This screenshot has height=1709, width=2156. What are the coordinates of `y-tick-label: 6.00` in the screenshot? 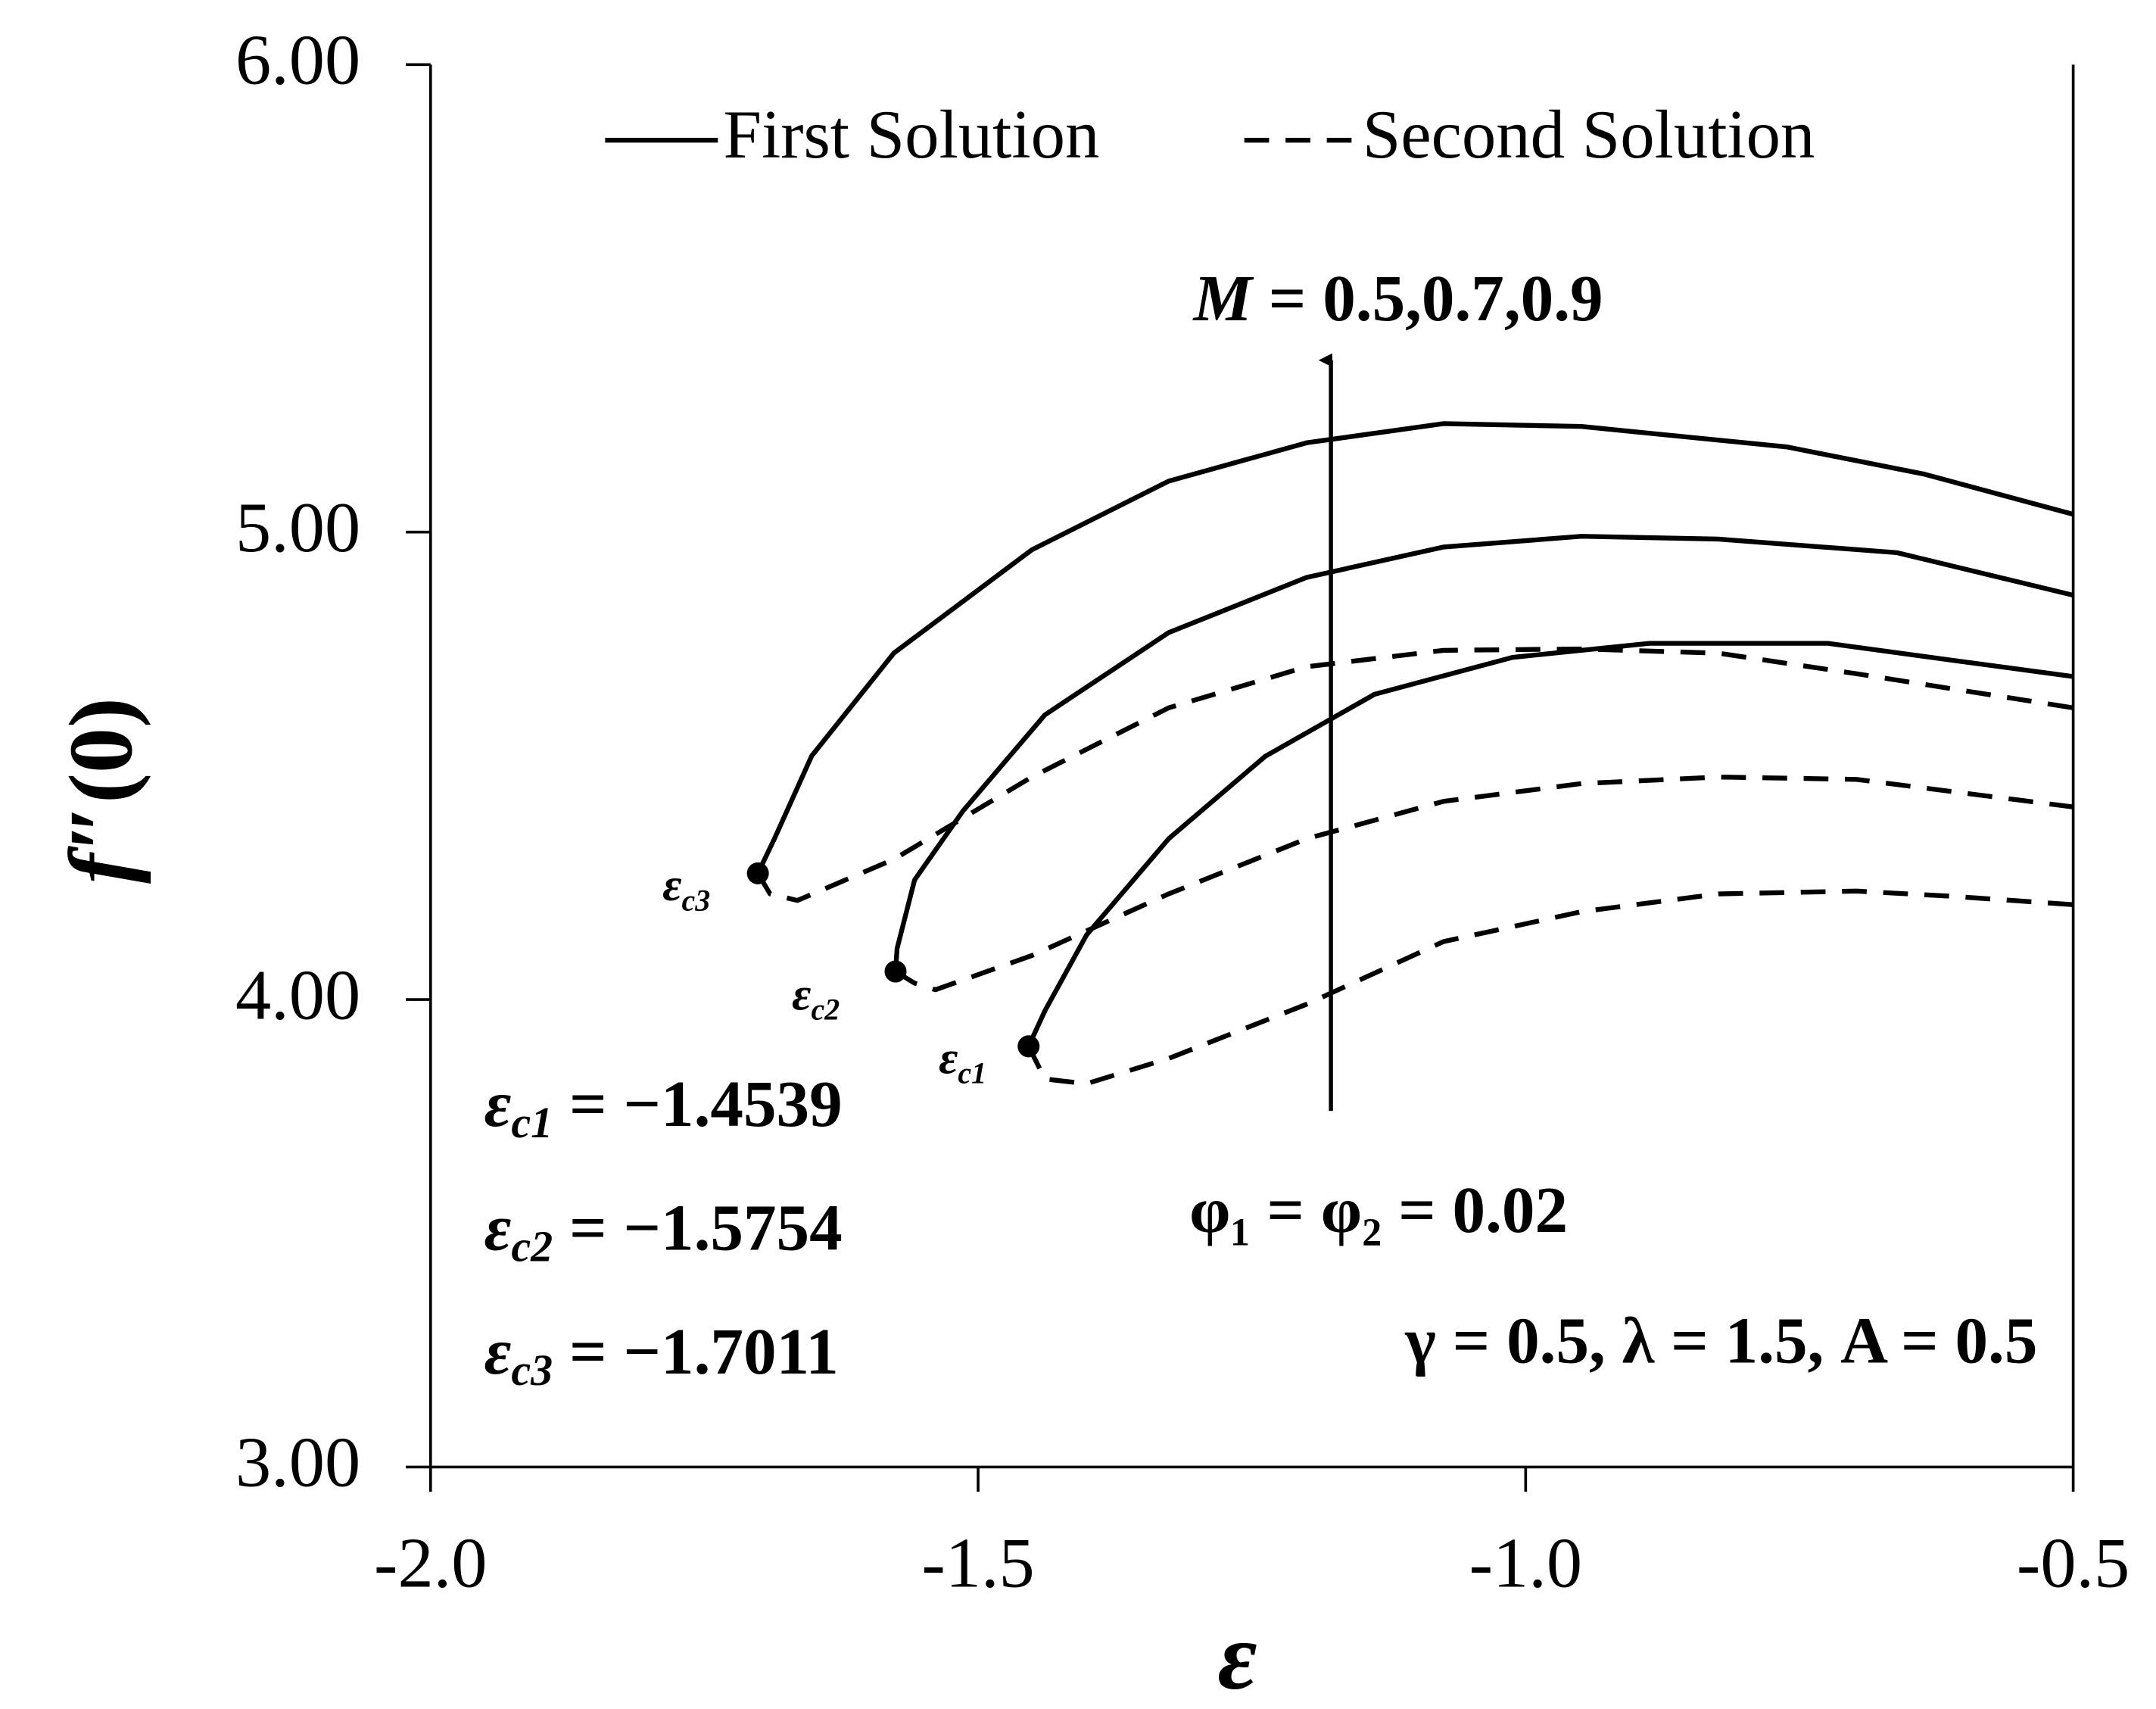 It's located at (297, 60).